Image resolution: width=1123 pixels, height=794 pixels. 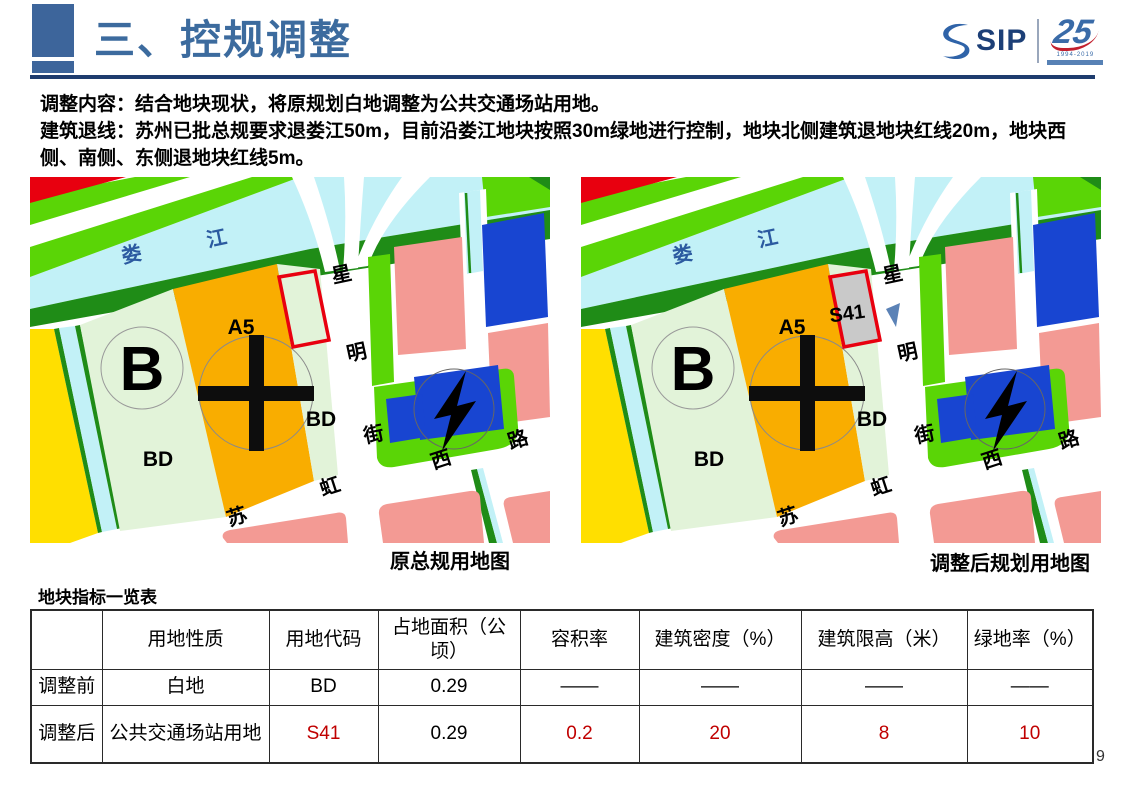 What do you see at coordinates (185, 734) in the screenshot?
I see `cell-after-land-use: 公共交通场站用地` at bounding box center [185, 734].